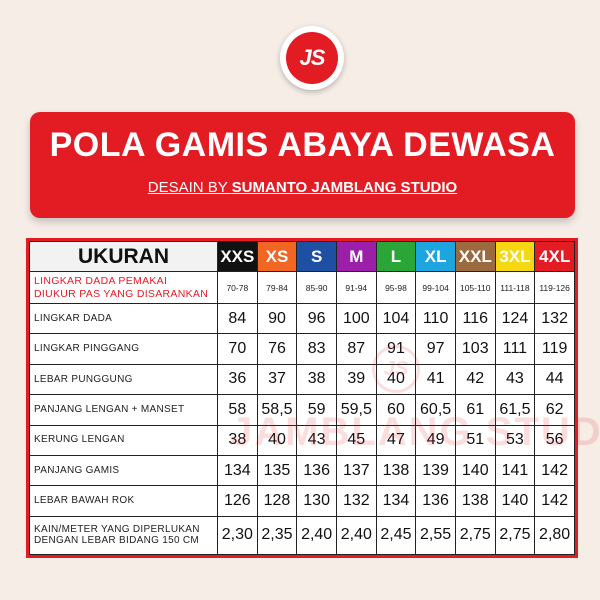 Image resolution: width=600 pixels, height=600 pixels. I want to click on table-cell: 141, so click(515, 470).